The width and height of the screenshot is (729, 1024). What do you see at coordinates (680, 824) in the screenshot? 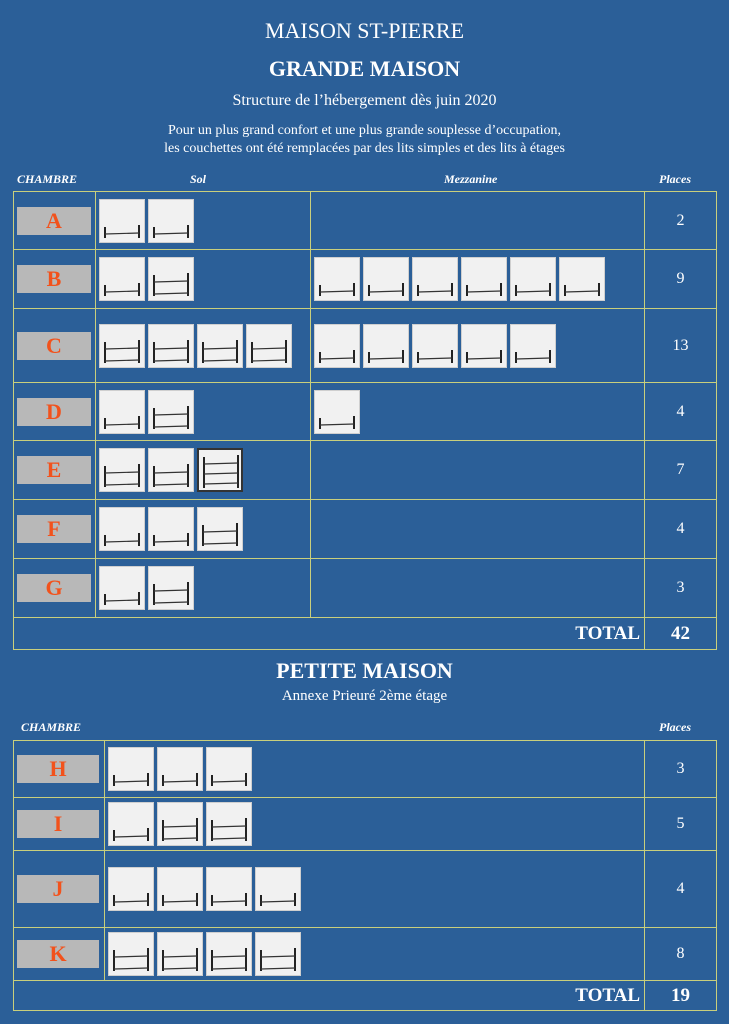
I see `places-value: 5` at bounding box center [680, 824].